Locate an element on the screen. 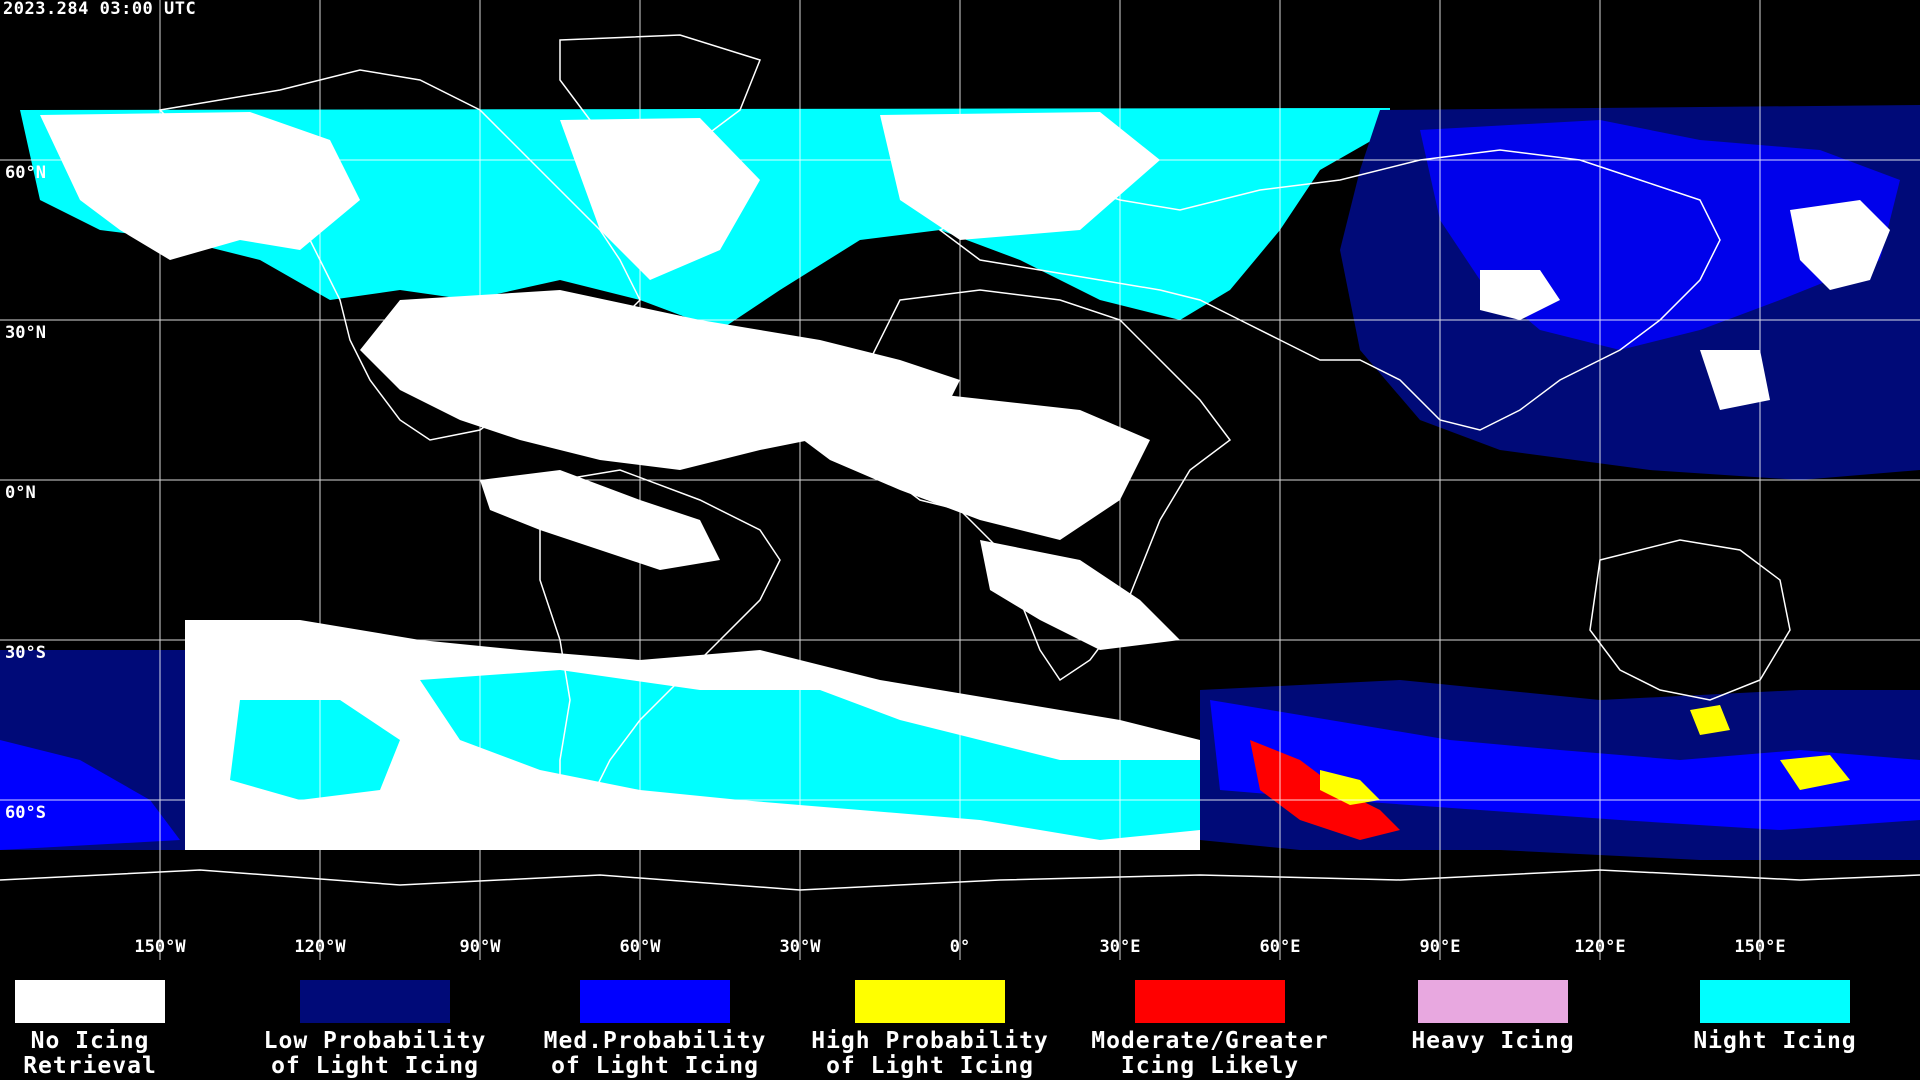  longitude-label-90e: 90°E is located at coordinates (1440, 947).